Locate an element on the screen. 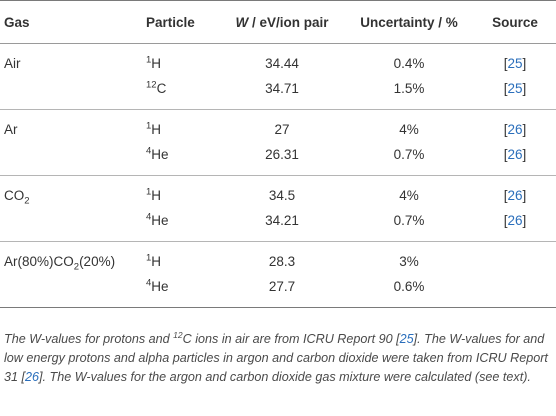 The height and width of the screenshot is (416, 556). w-value-cell: 26.31 is located at coordinates (282, 154).